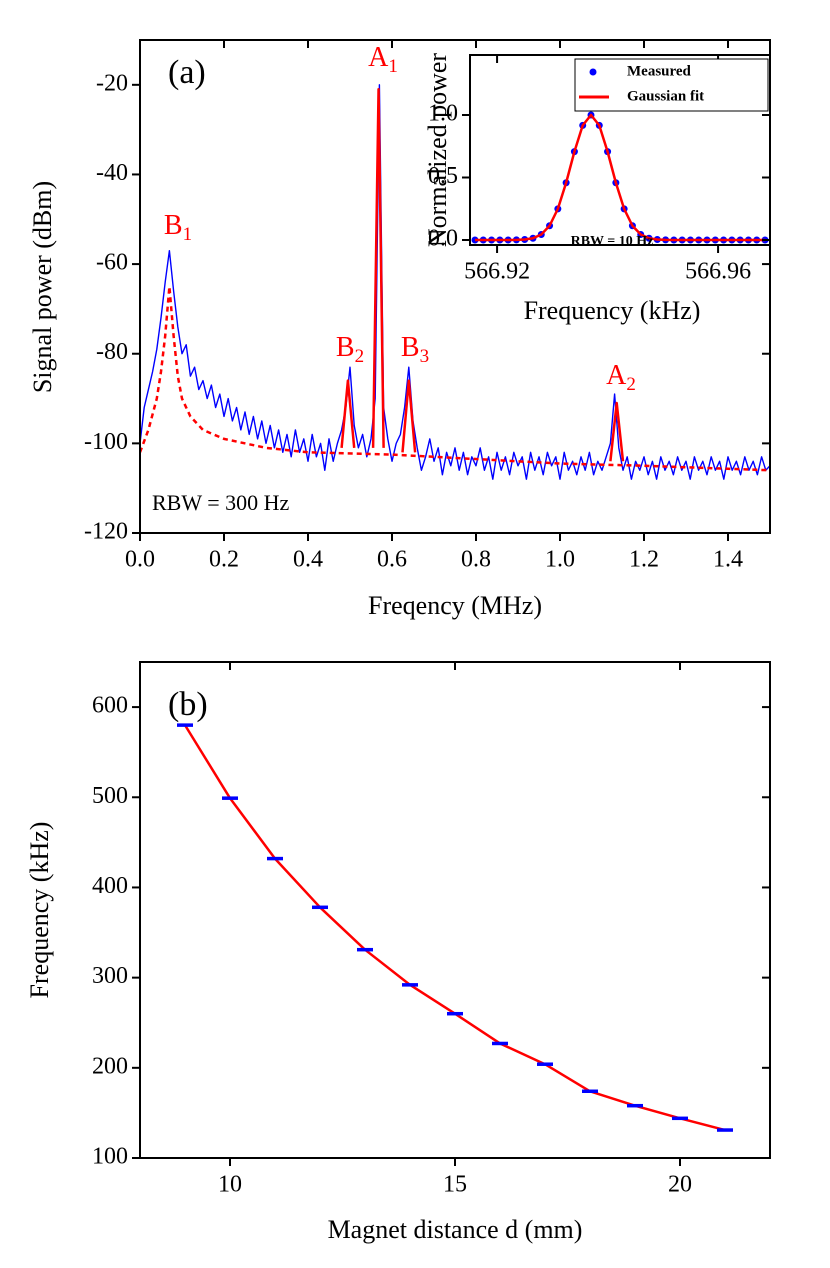  What do you see at coordinates (224, 560) in the screenshot?
I see `x-tick-label: 0.2` at bounding box center [224, 560].